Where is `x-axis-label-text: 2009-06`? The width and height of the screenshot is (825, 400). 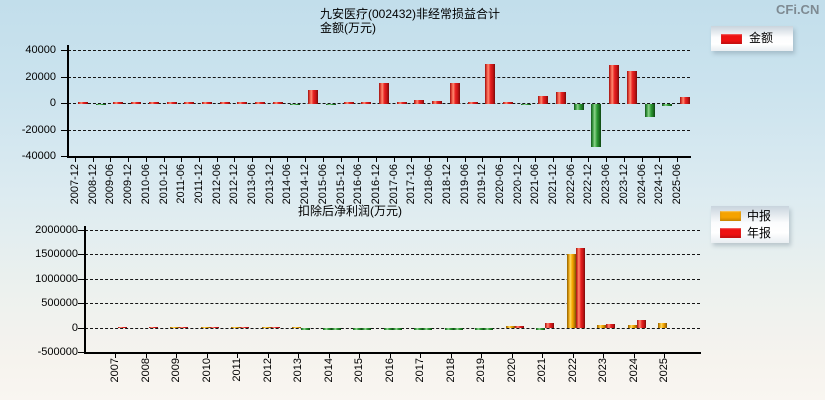
x-axis-label-text: 2009-06 is located at coordinates (110, 184).